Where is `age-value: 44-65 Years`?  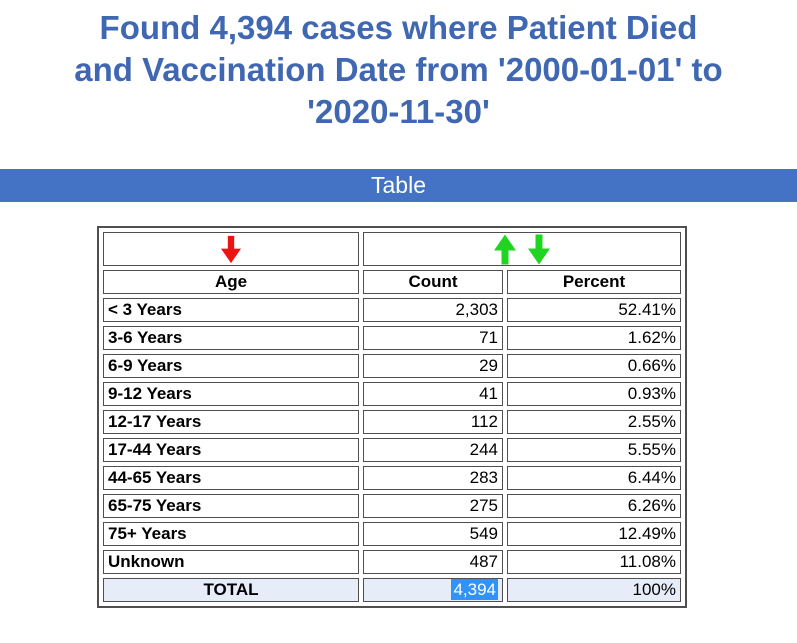
age-value: 44-65 Years is located at coordinates (231, 478).